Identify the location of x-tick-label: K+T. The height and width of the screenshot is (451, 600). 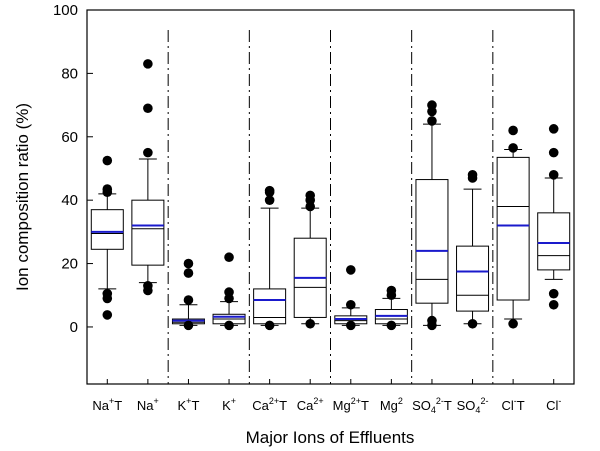
(189, 404).